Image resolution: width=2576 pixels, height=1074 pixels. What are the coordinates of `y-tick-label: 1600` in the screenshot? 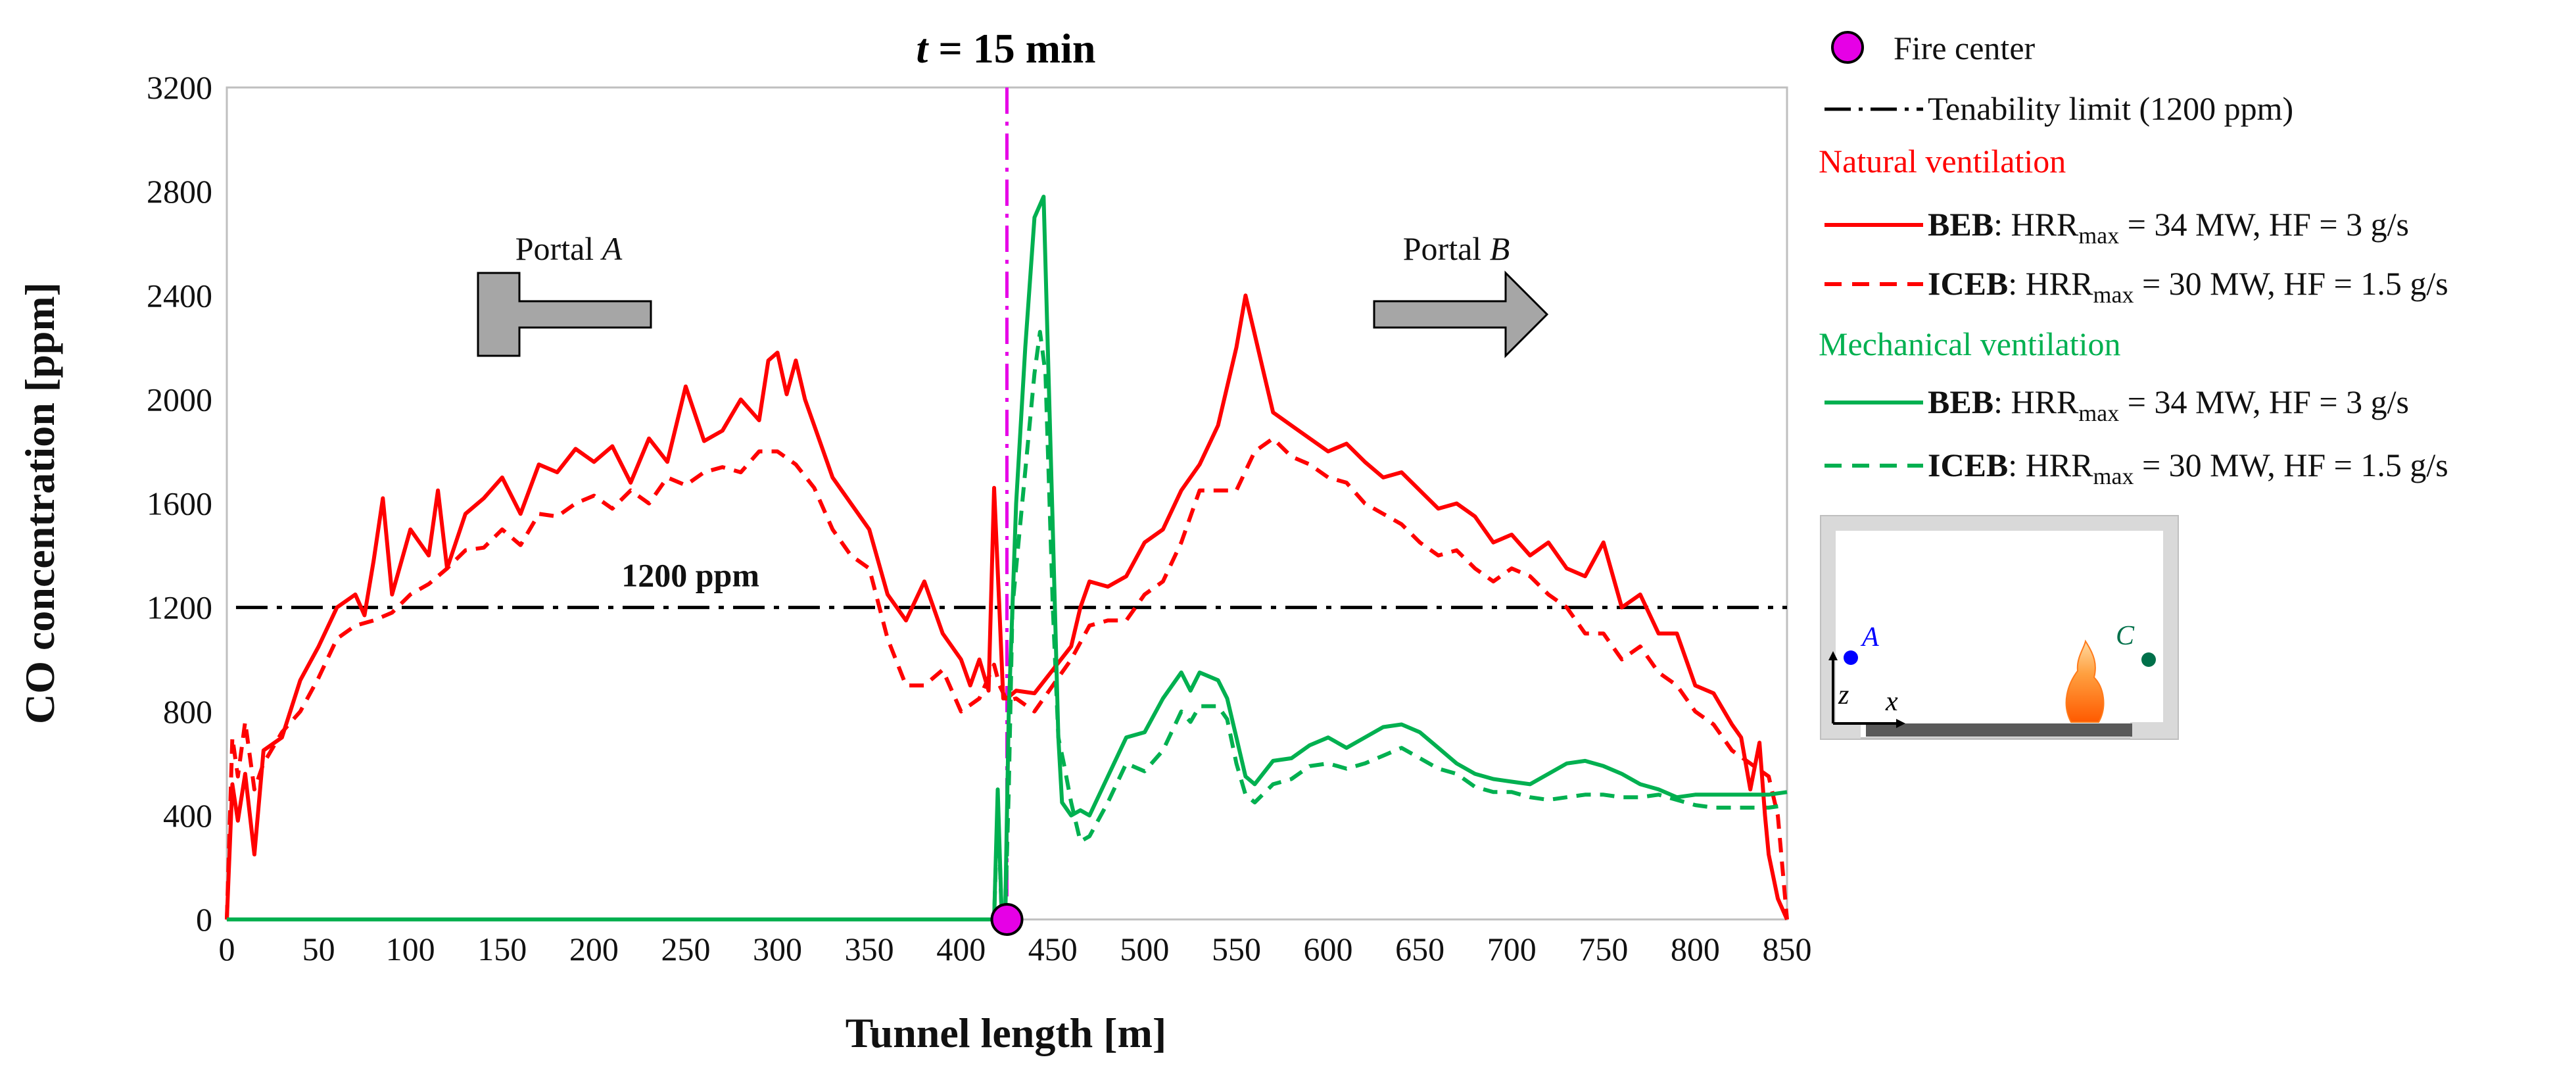 It's located at (180, 503).